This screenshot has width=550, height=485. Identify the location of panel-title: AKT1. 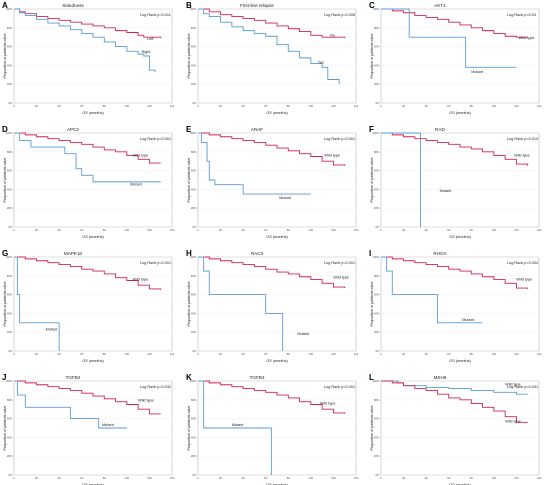
(440, 5).